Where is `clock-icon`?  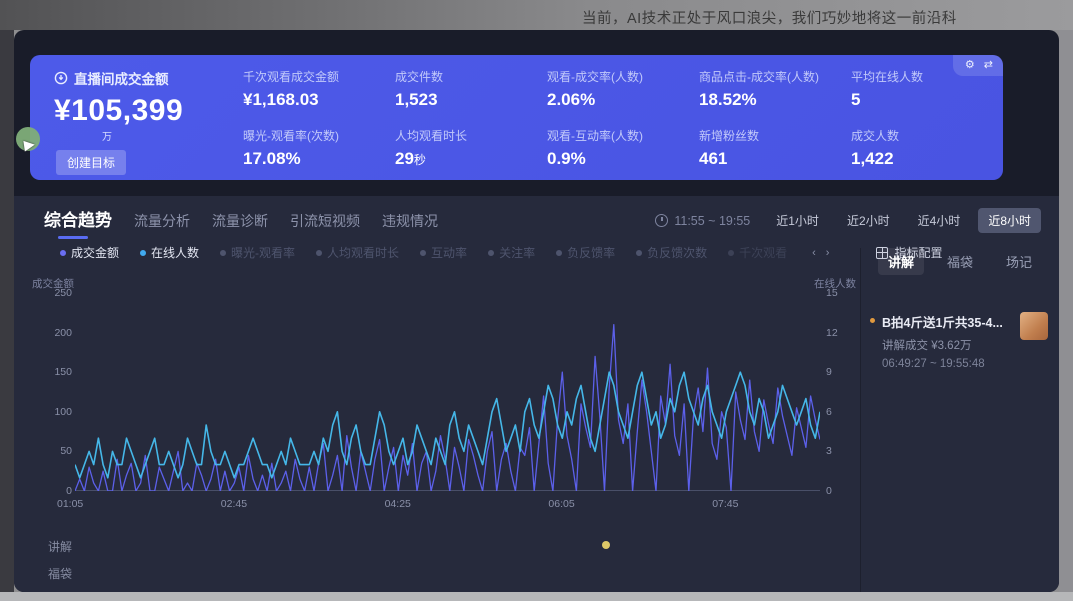
clock-icon is located at coordinates (662, 220).